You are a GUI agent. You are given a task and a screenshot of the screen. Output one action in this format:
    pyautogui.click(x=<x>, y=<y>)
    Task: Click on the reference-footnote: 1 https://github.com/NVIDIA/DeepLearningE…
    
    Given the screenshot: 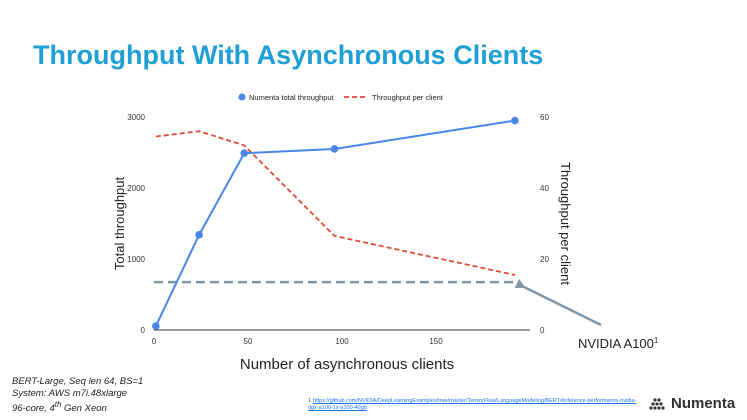 What is the action you would take?
    pyautogui.click(x=473, y=405)
    